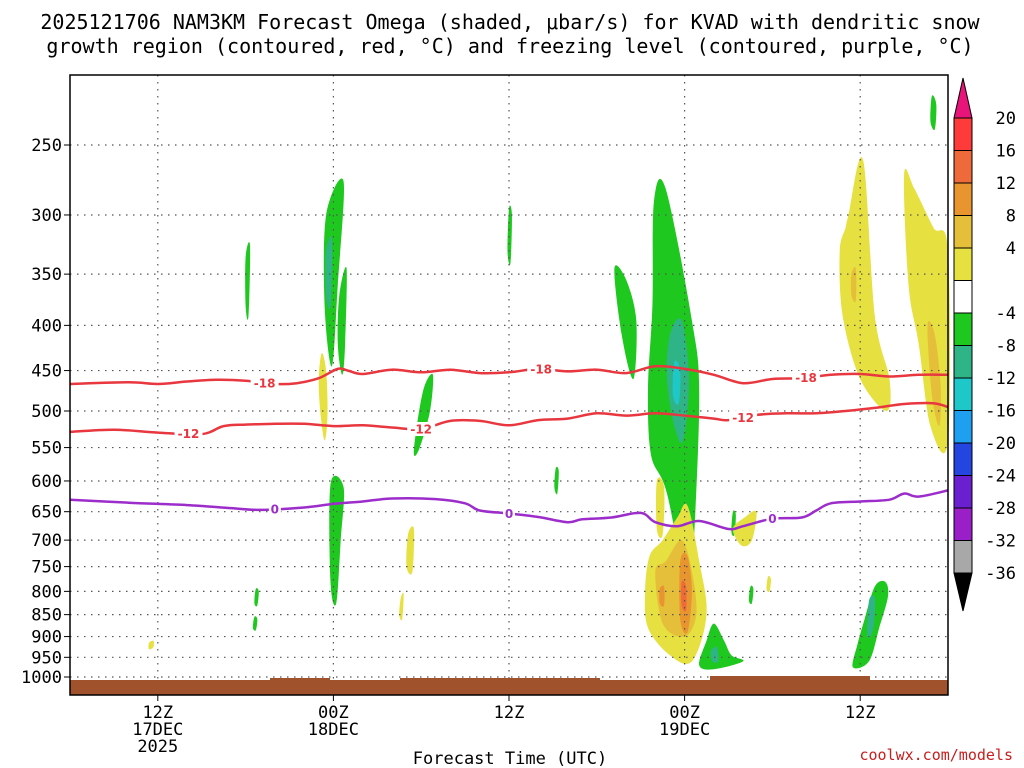 The width and height of the screenshot is (1024, 768). I want to click on y-tick-250: 250, so click(46, 146).